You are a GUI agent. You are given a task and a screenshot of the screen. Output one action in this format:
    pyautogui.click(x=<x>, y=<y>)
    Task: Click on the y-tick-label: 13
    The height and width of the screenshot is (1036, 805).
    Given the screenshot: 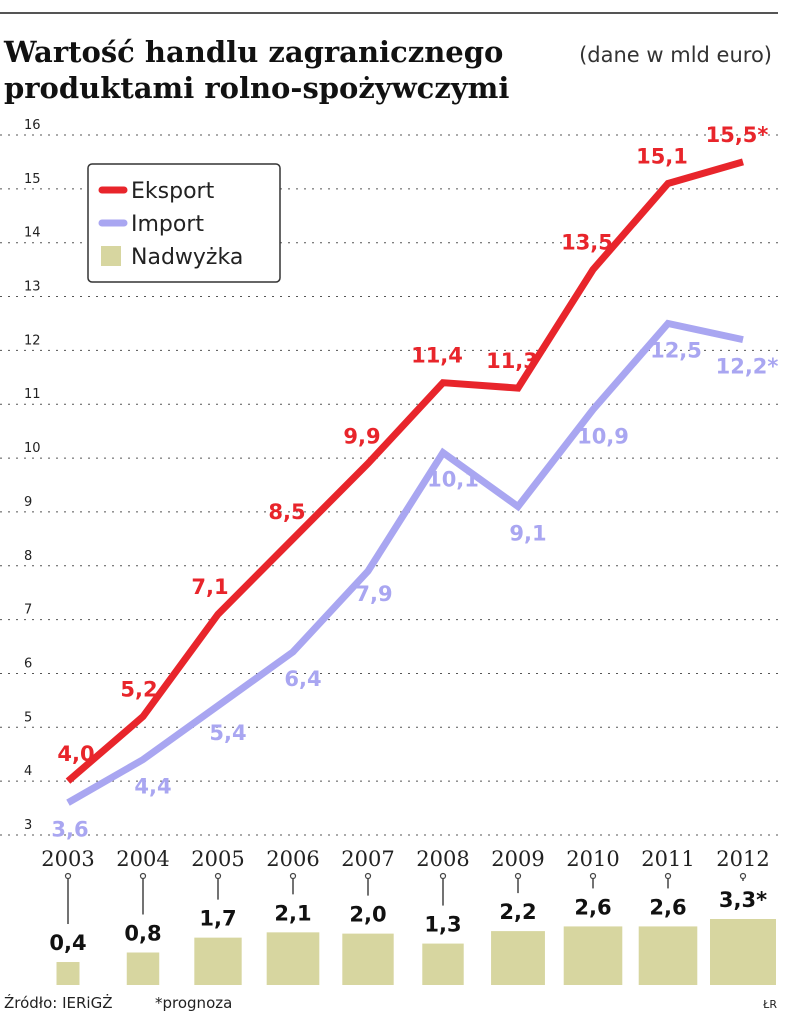 What is the action you would take?
    pyautogui.click(x=32, y=287)
    